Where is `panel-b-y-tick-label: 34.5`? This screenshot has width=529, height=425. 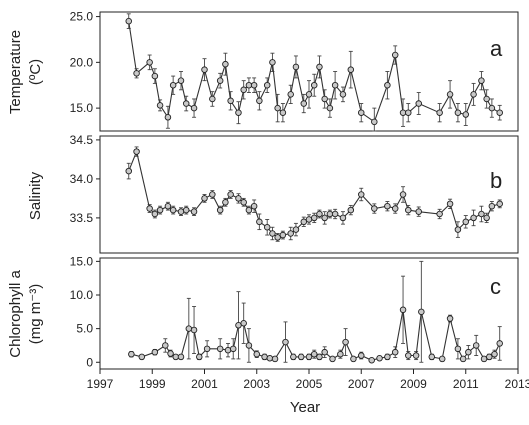 panel-b-y-tick-label: 34.5 is located at coordinates (82, 140).